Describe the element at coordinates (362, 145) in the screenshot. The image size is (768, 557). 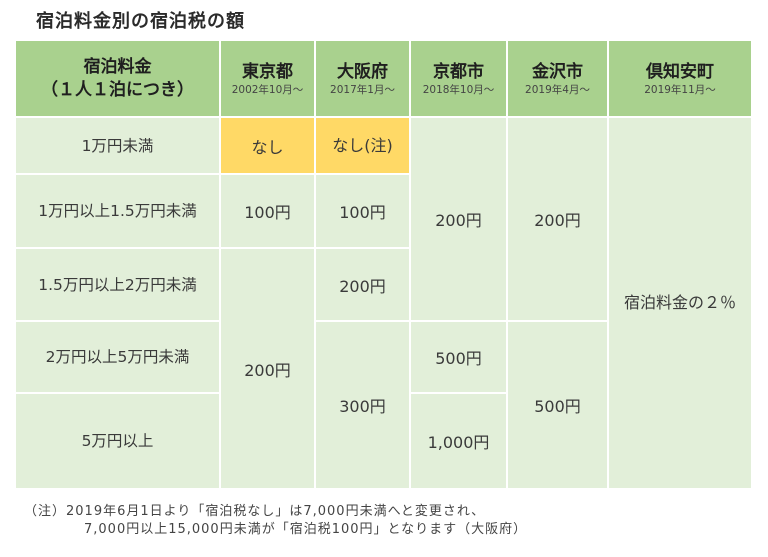
I see `osaka-none-cell: なし(注)` at that location.